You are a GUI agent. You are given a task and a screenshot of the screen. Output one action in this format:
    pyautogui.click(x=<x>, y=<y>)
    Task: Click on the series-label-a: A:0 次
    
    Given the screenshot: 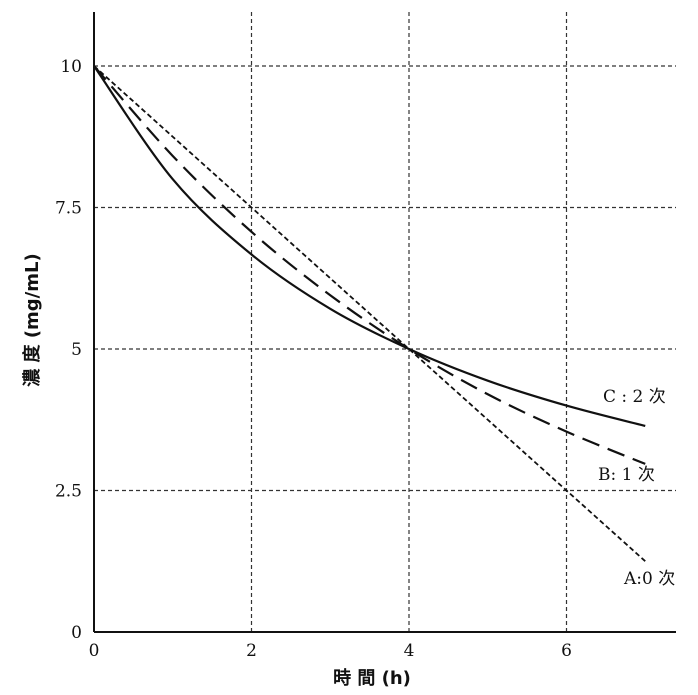 What is the action you would take?
    pyautogui.click(x=649, y=579)
    